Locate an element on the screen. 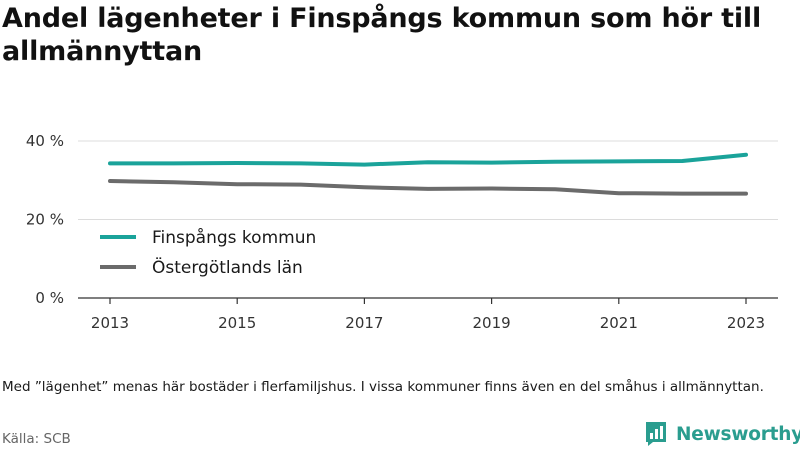  x-tick-label: 2023 is located at coordinates (746, 323).